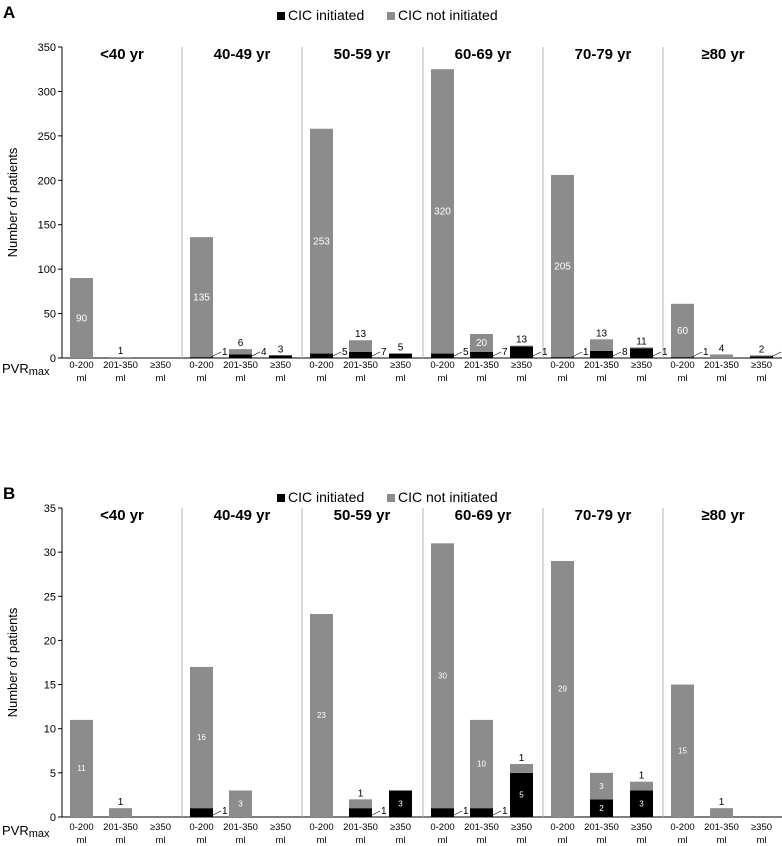  What do you see at coordinates (47, 270) in the screenshot?
I see `y-tick-label: 100` at bounding box center [47, 270].